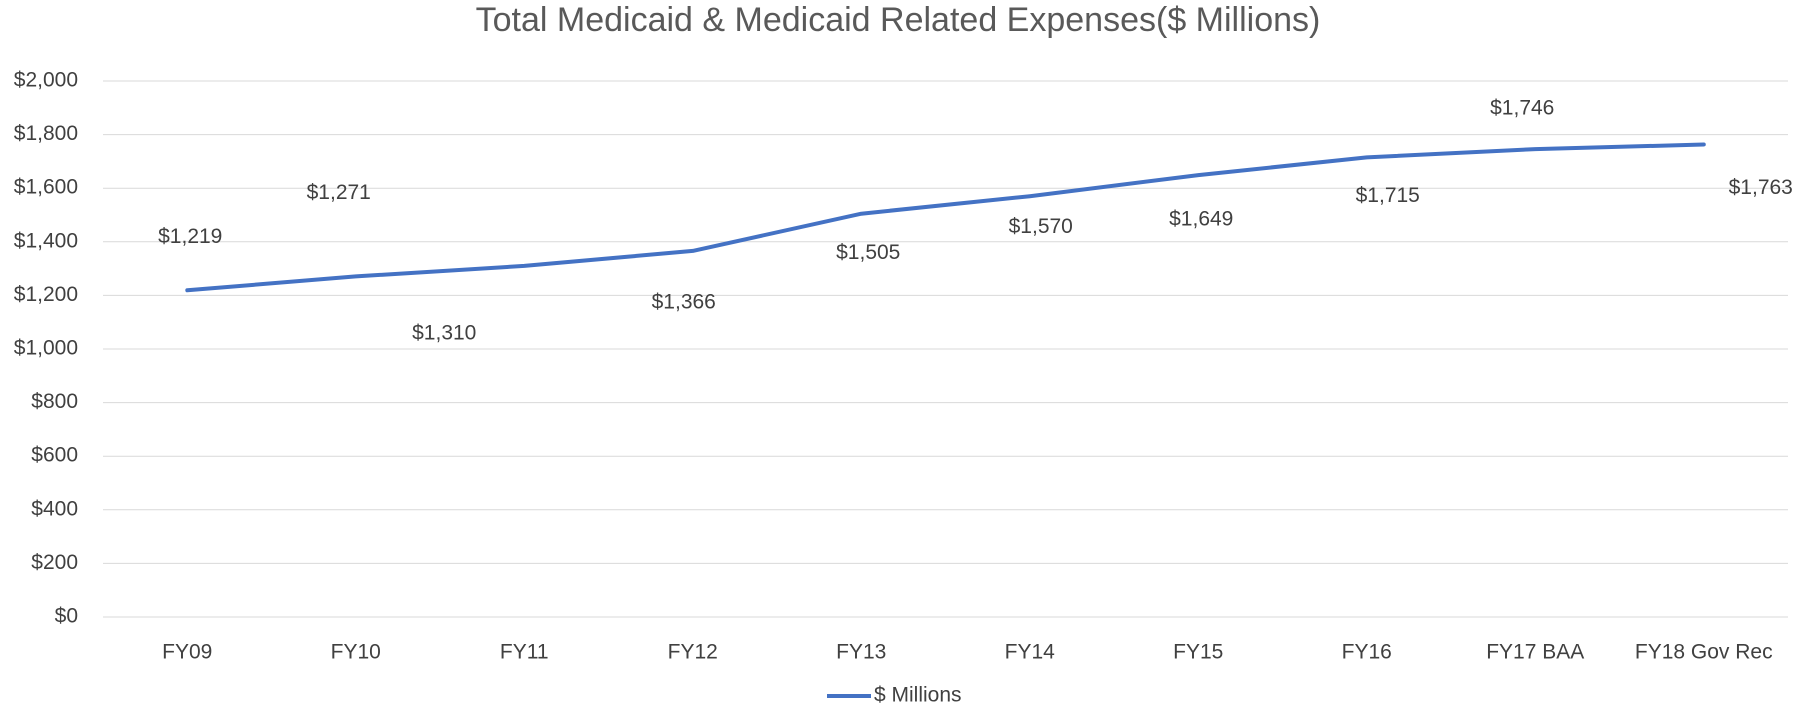  What do you see at coordinates (1030, 652) in the screenshot?
I see `x-tick-label: FY14` at bounding box center [1030, 652].